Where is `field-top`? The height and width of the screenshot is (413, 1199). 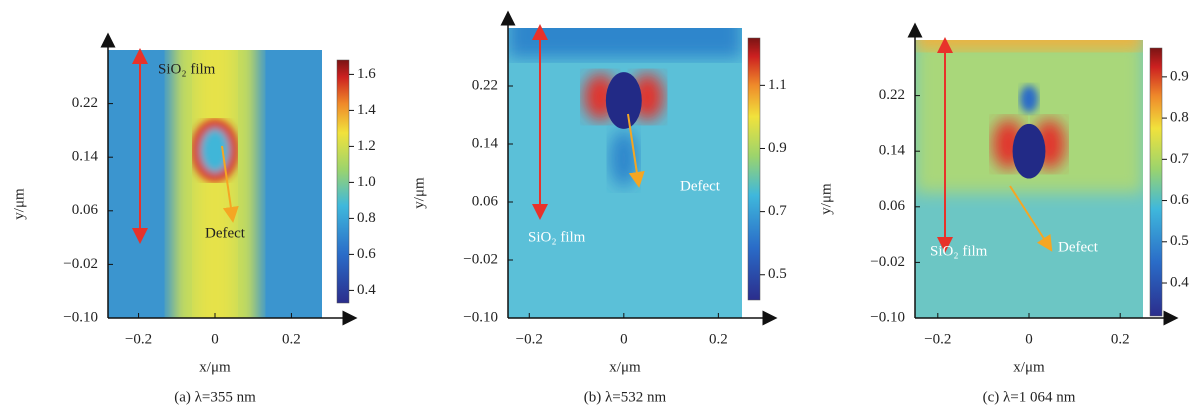
field-top is located at coordinates (625, 43).